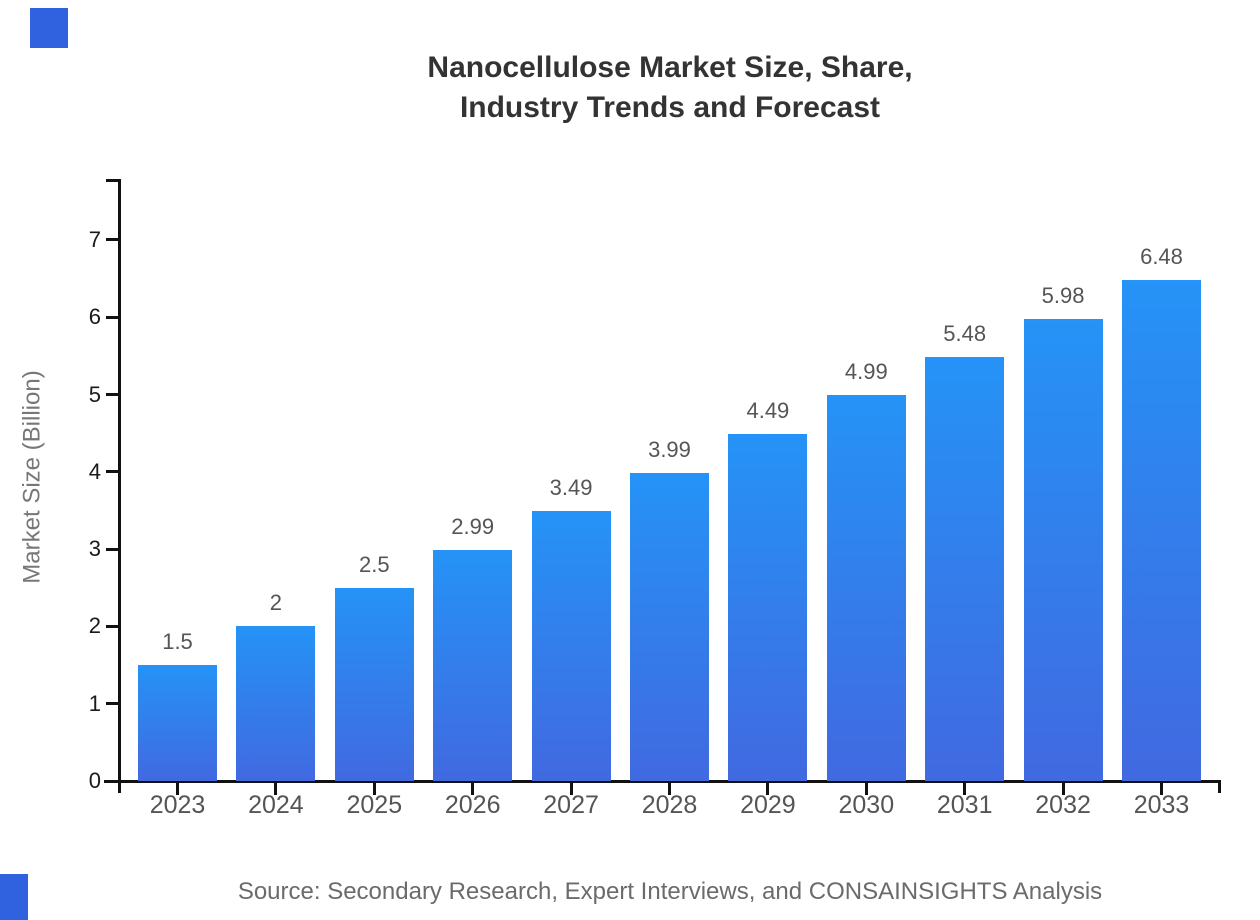  I want to click on x-tick-label: 2030, so click(866, 805).